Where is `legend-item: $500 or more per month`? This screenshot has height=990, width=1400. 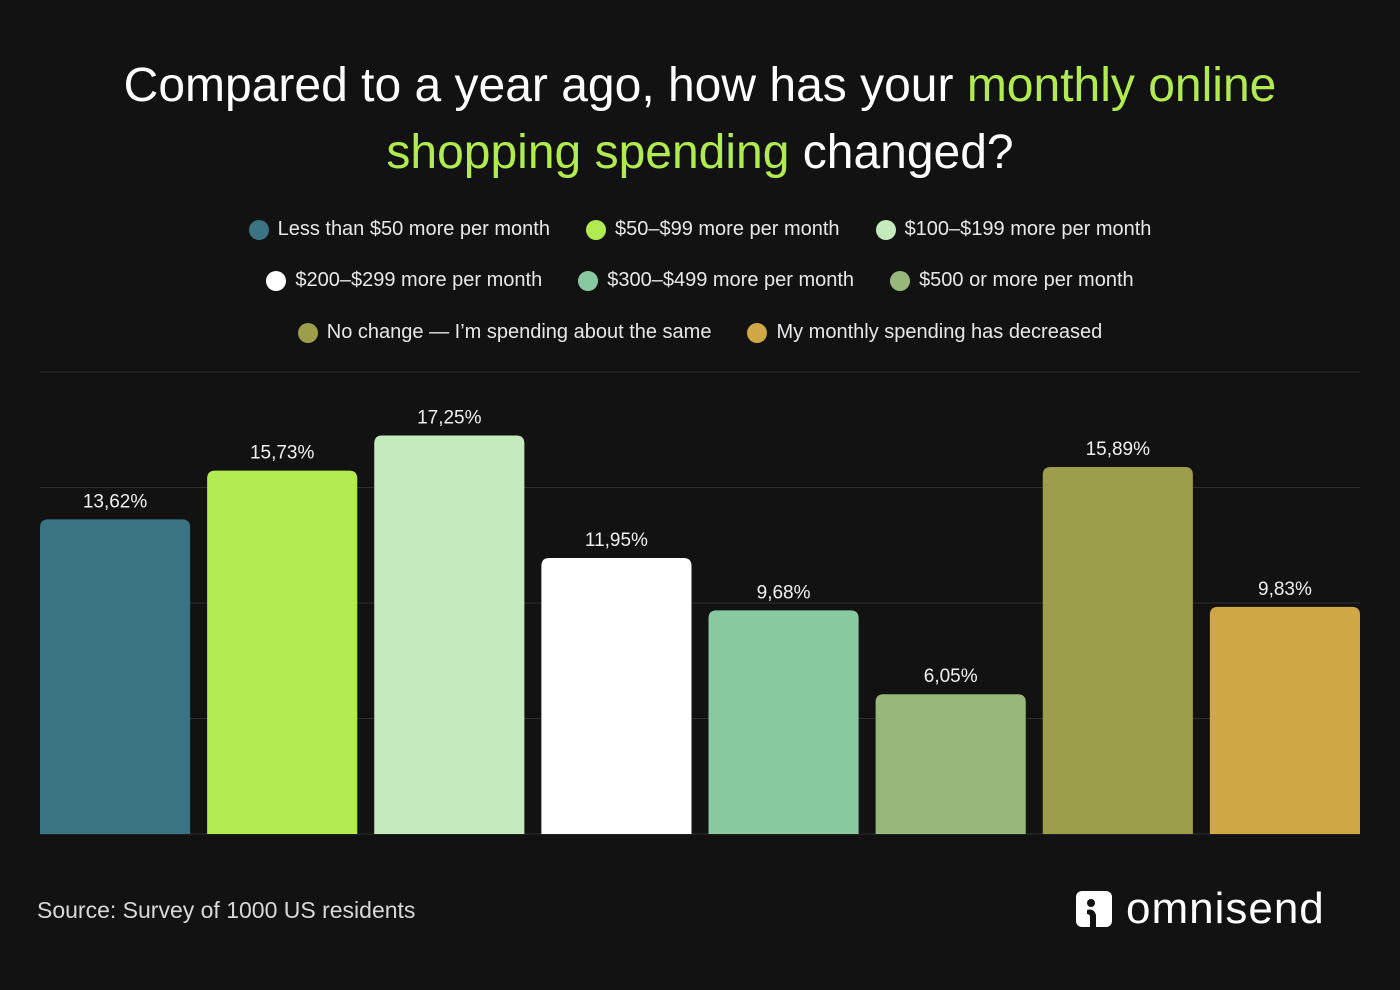 legend-item: $500 or more per month is located at coordinates (1012, 280).